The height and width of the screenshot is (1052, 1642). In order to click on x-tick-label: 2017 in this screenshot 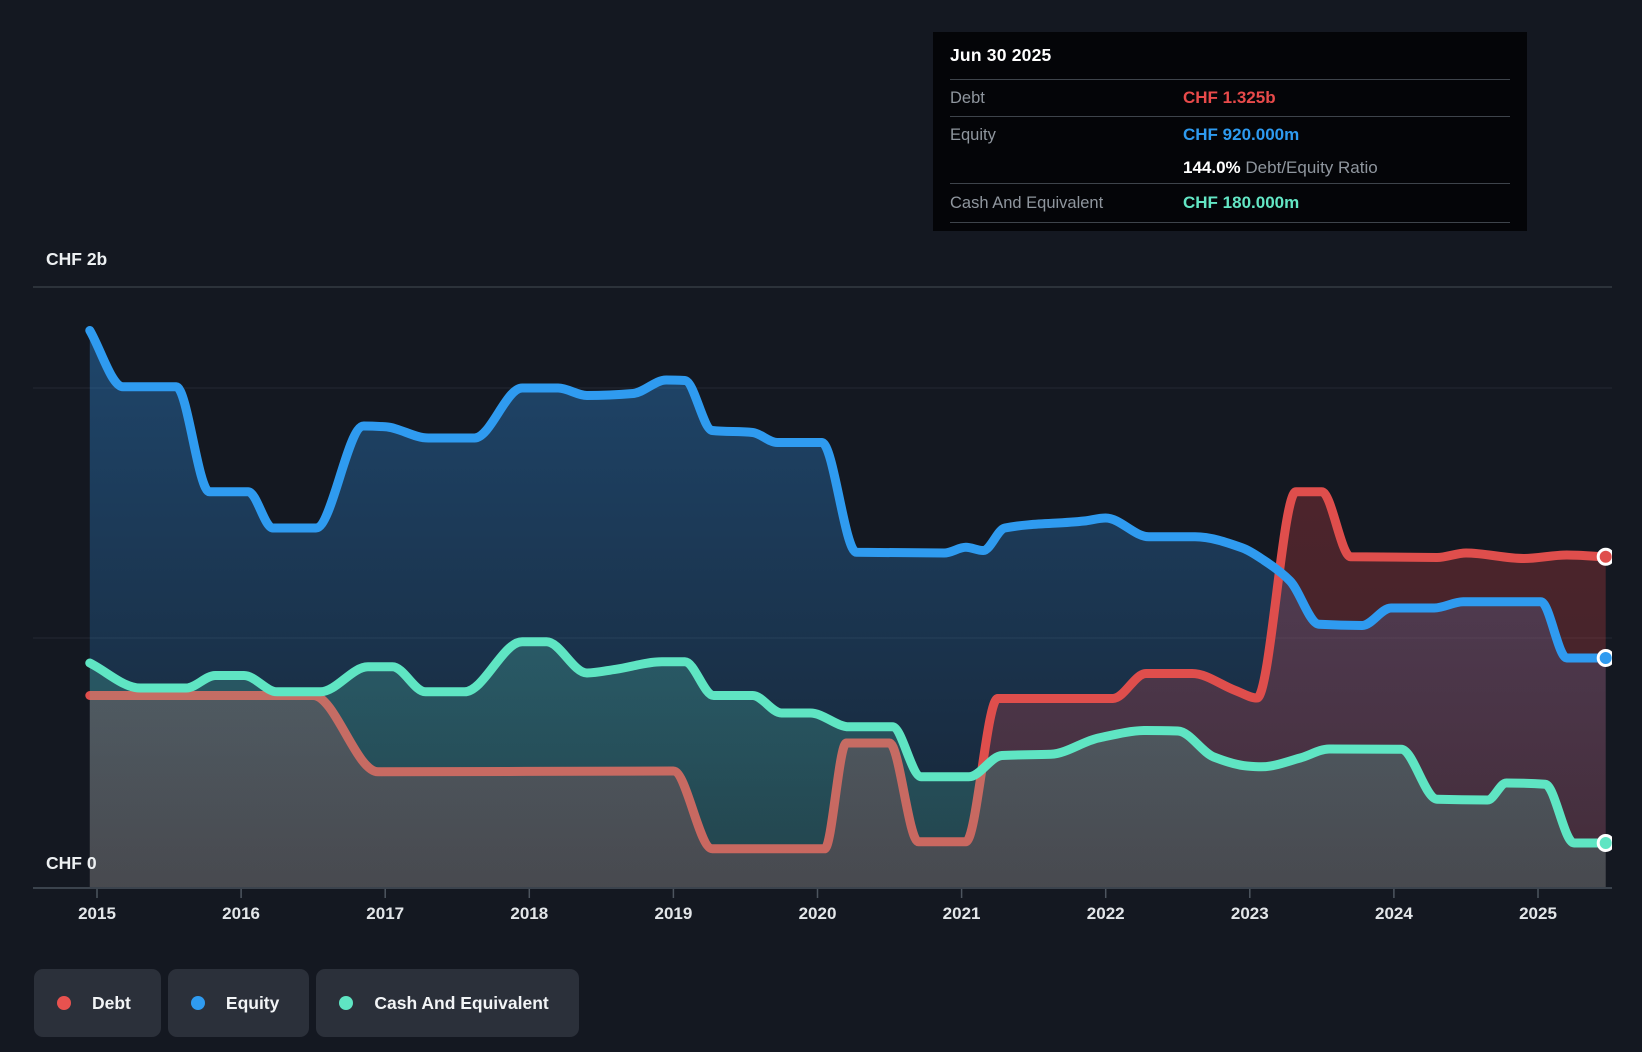, I will do `click(385, 913)`.